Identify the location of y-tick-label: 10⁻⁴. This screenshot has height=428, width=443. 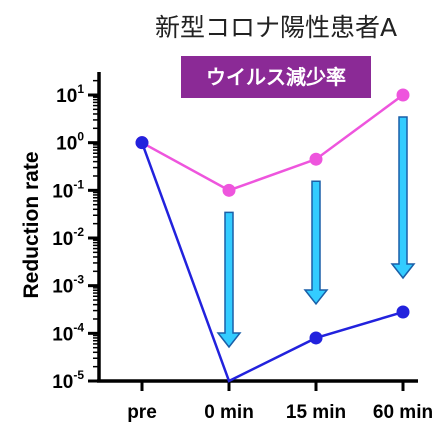
(68, 332).